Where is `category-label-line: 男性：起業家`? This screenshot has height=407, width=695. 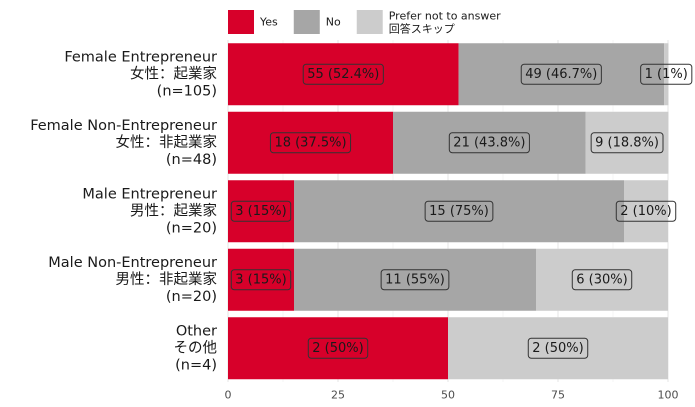
category-label-line: 男性：起業家 is located at coordinates (173, 210).